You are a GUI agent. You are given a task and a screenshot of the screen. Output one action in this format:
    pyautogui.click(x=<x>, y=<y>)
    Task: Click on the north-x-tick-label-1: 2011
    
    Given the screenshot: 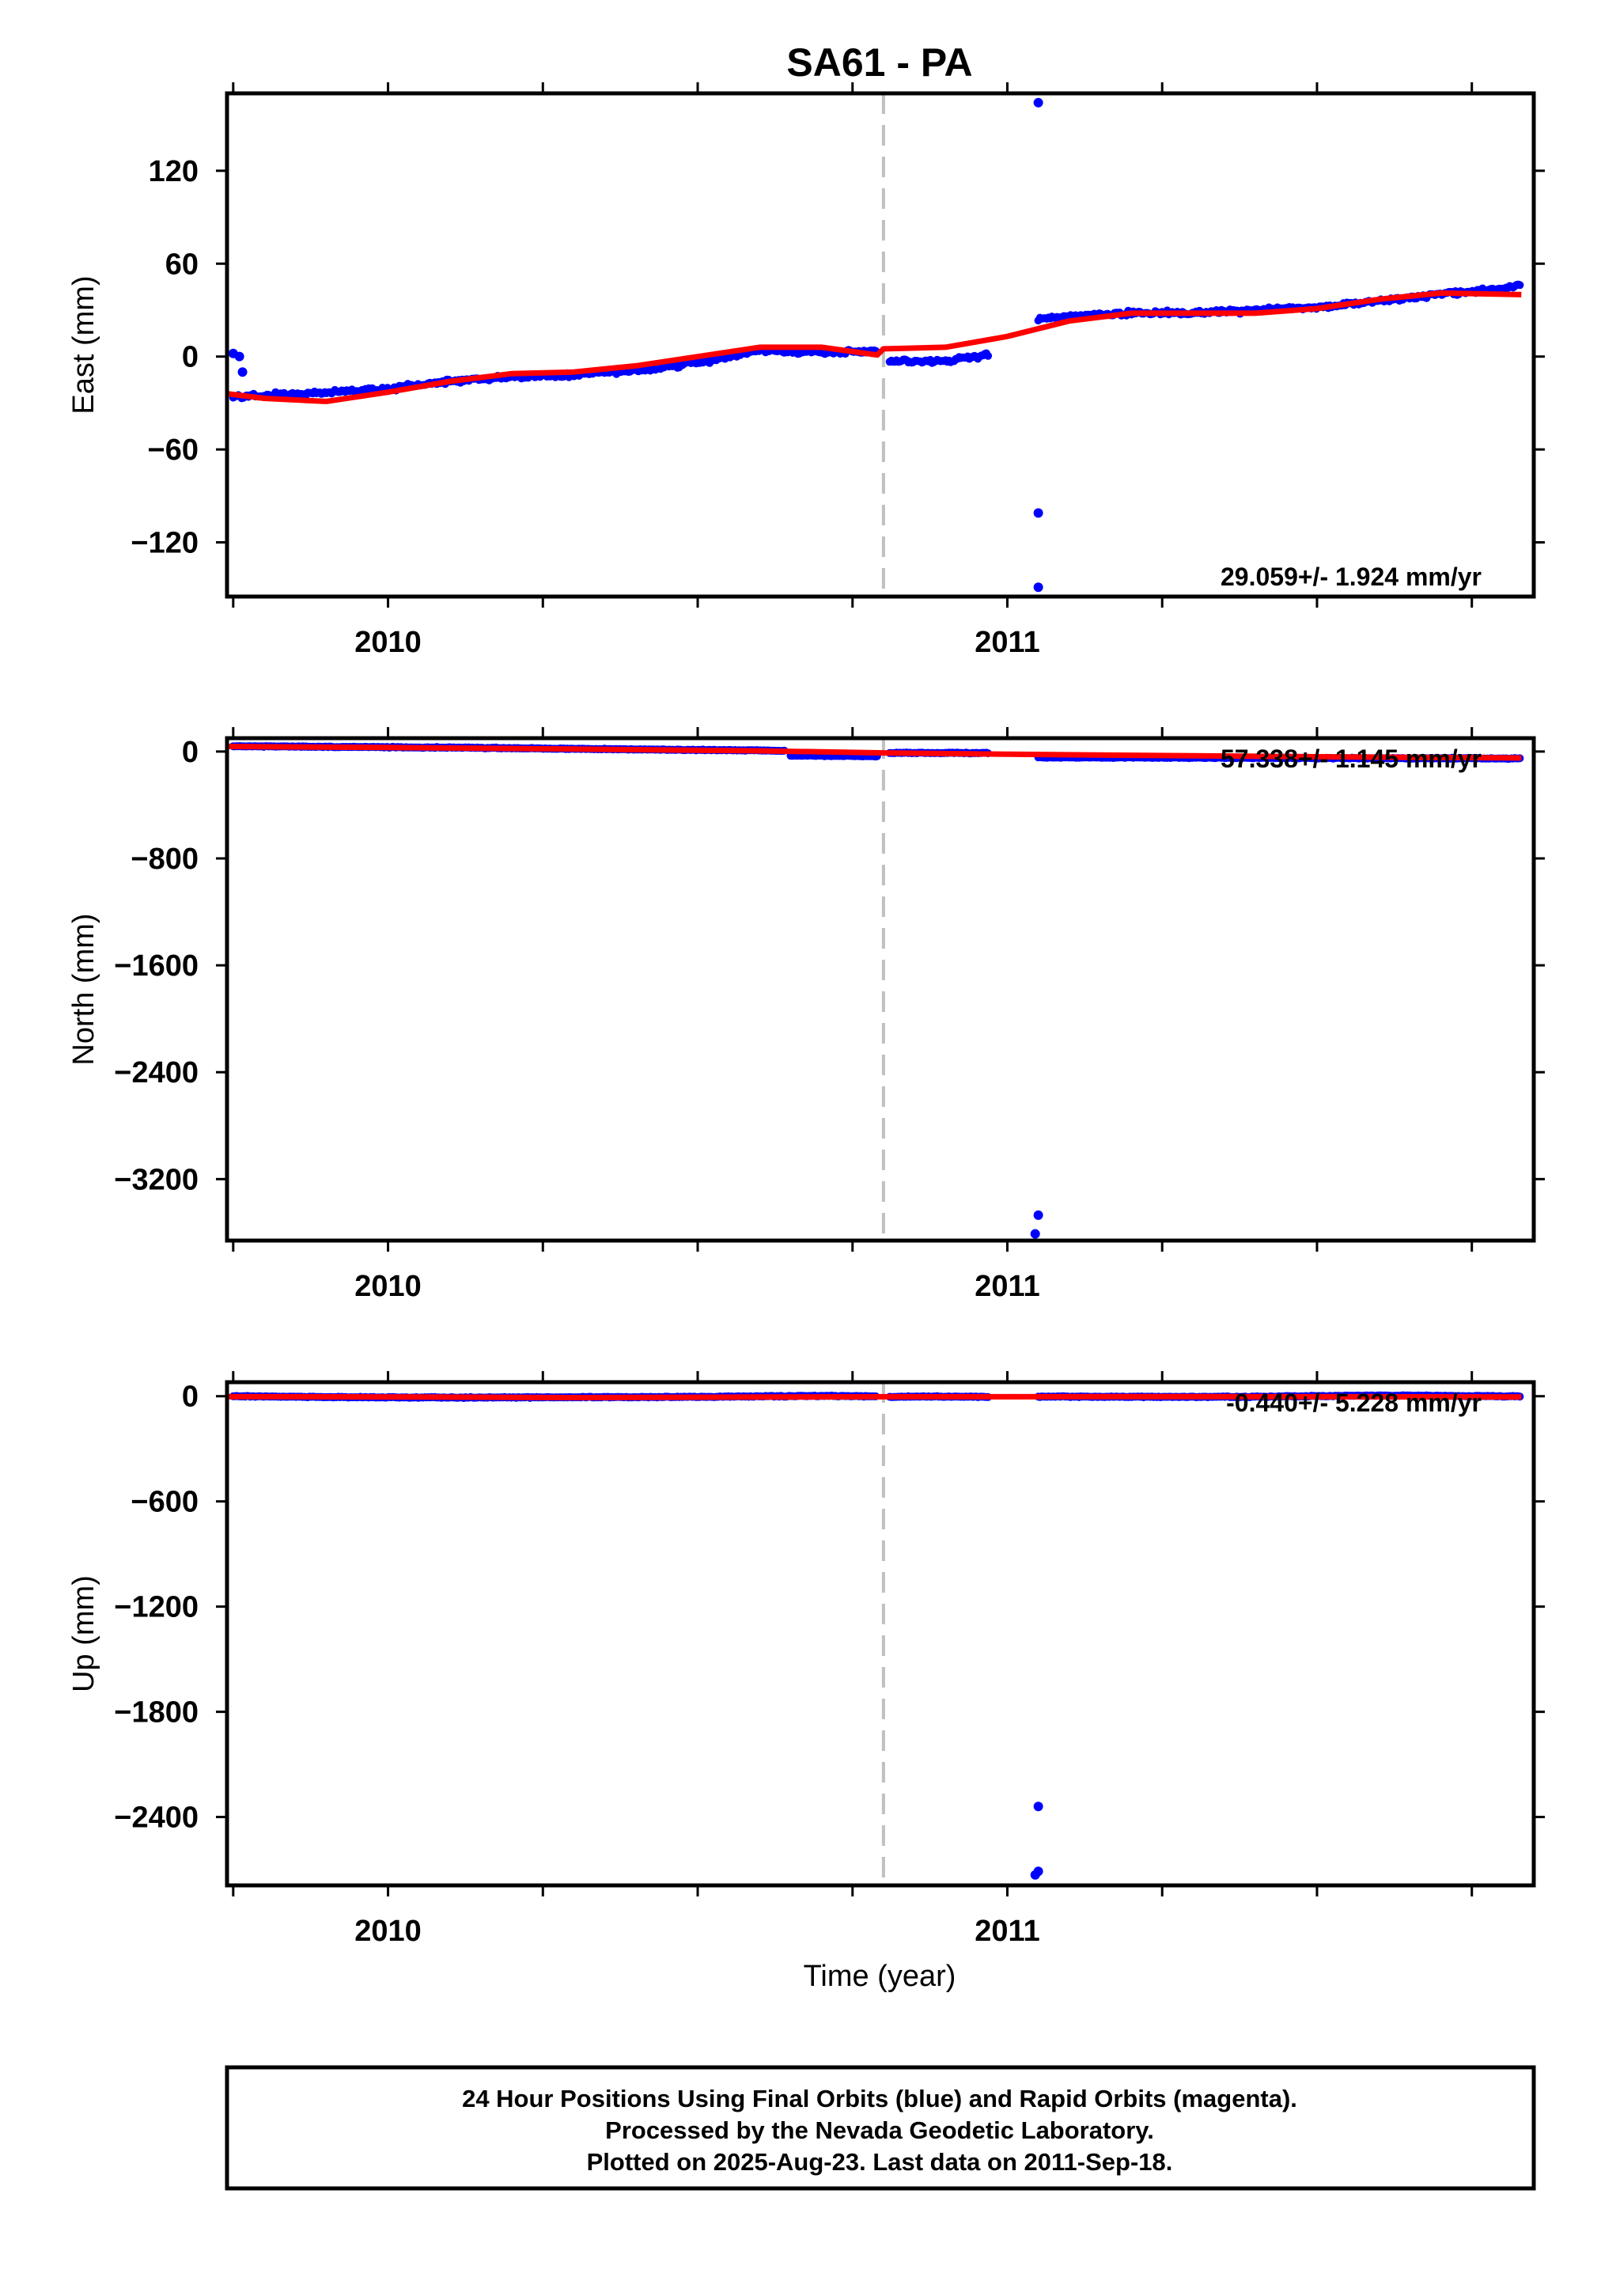 What is the action you would take?
    pyautogui.click(x=1007, y=1286)
    